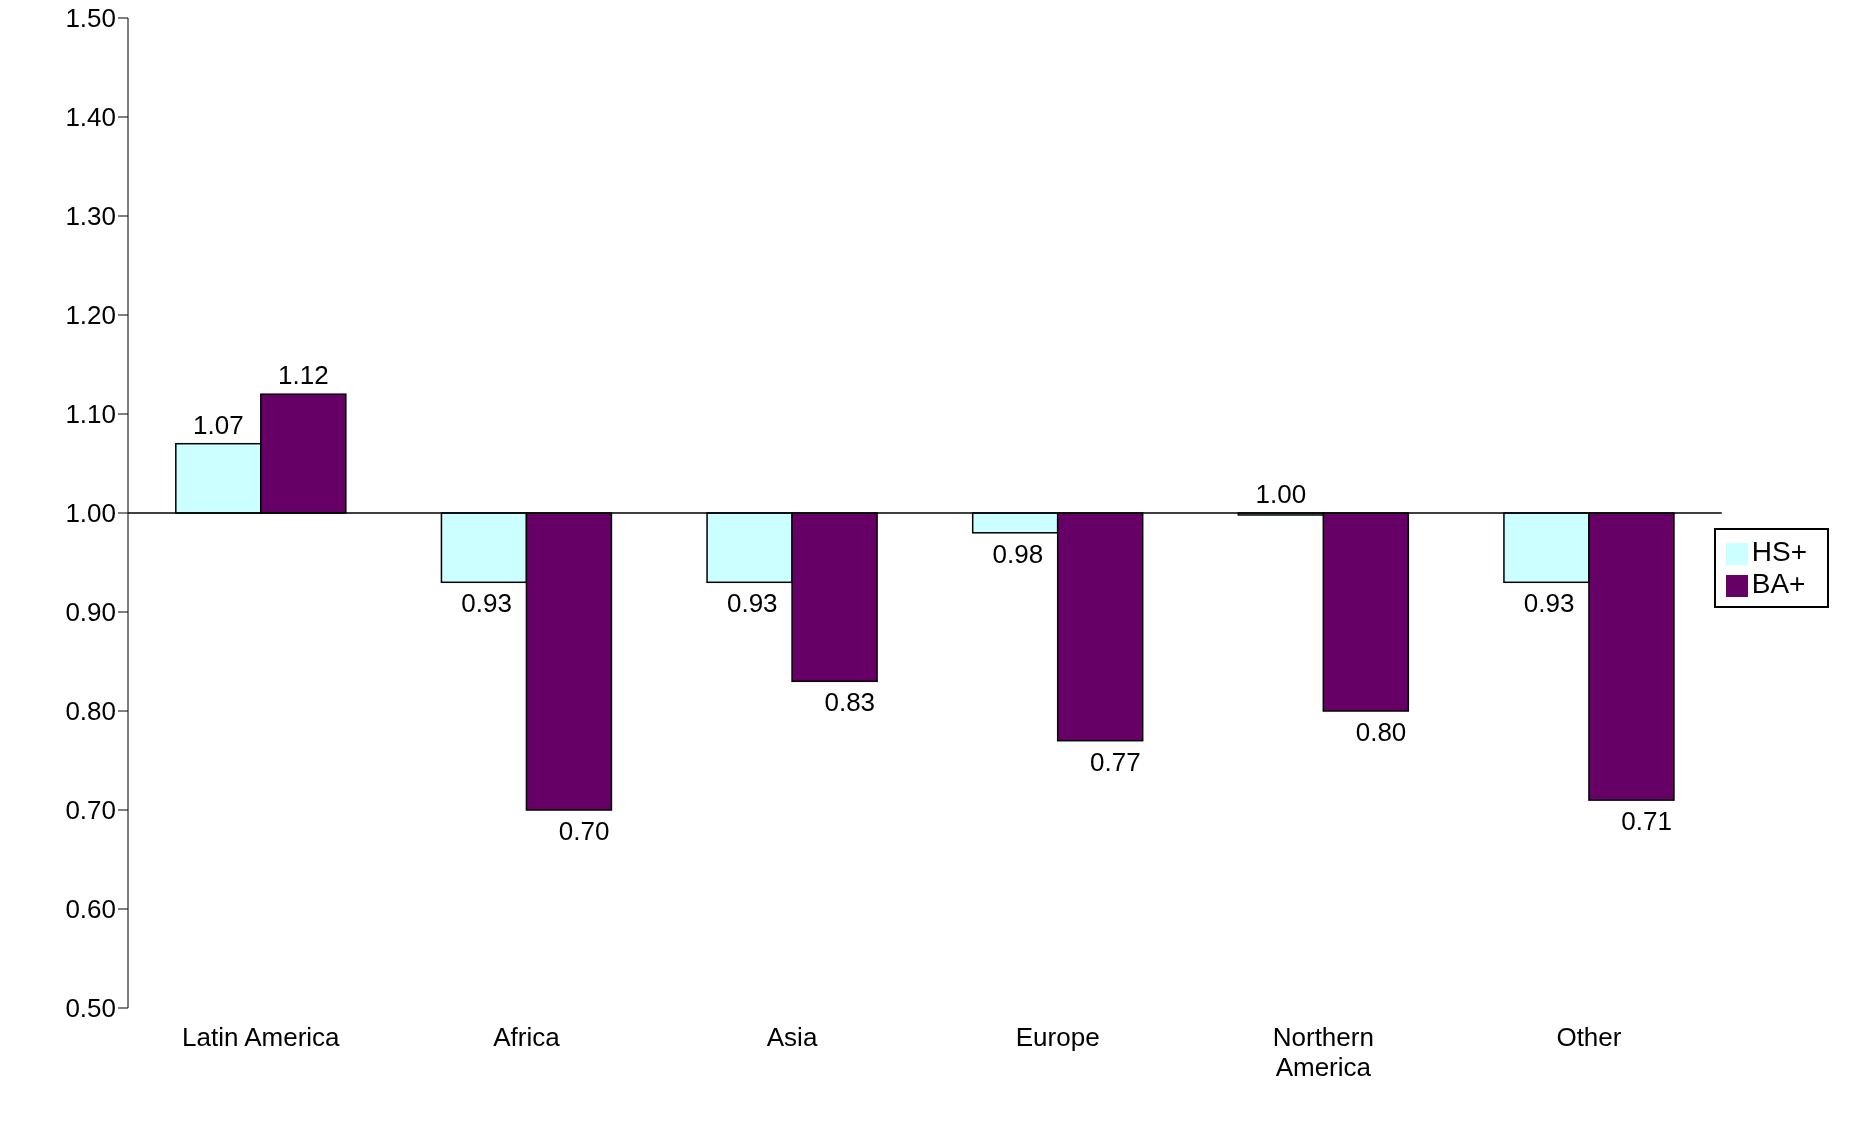  Describe the element at coordinates (1589, 1037) in the screenshot. I see `x-tick-label: Other` at that location.